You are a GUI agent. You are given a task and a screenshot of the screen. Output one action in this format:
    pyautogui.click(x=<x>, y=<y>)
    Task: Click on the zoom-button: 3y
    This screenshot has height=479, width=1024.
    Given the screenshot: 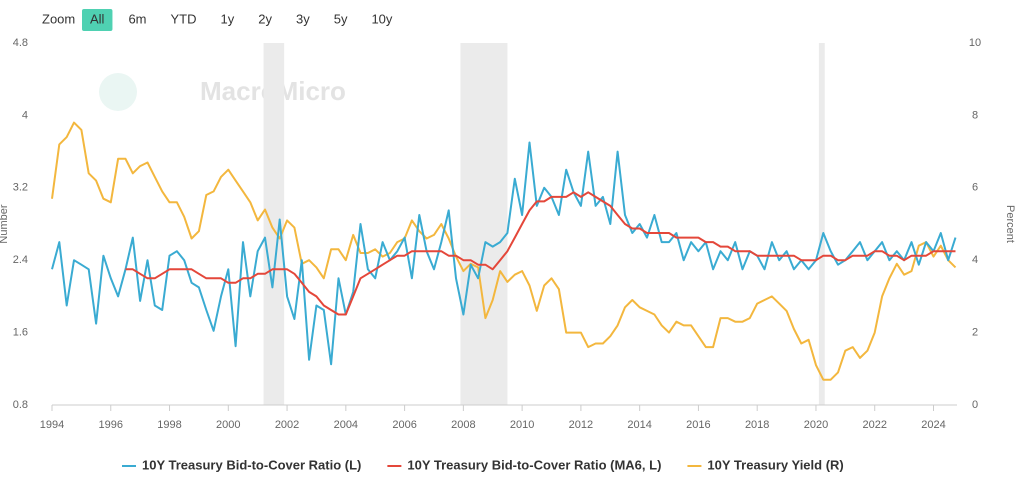 What is the action you would take?
    pyautogui.click(x=303, y=20)
    